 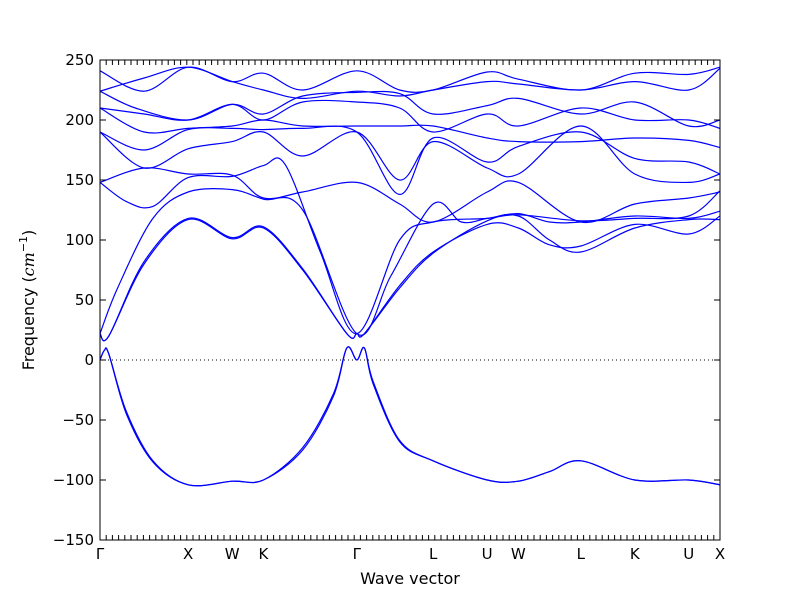 What do you see at coordinates (73, 540) in the screenshot?
I see `y-tick-label: −150` at bounding box center [73, 540].